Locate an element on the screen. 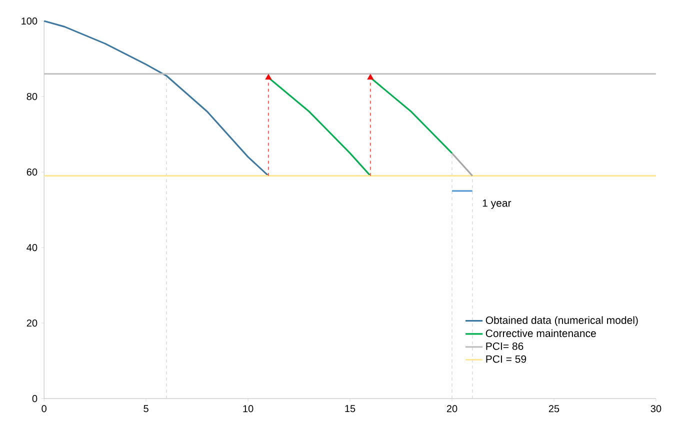  x-tick-label: 5 is located at coordinates (146, 408).